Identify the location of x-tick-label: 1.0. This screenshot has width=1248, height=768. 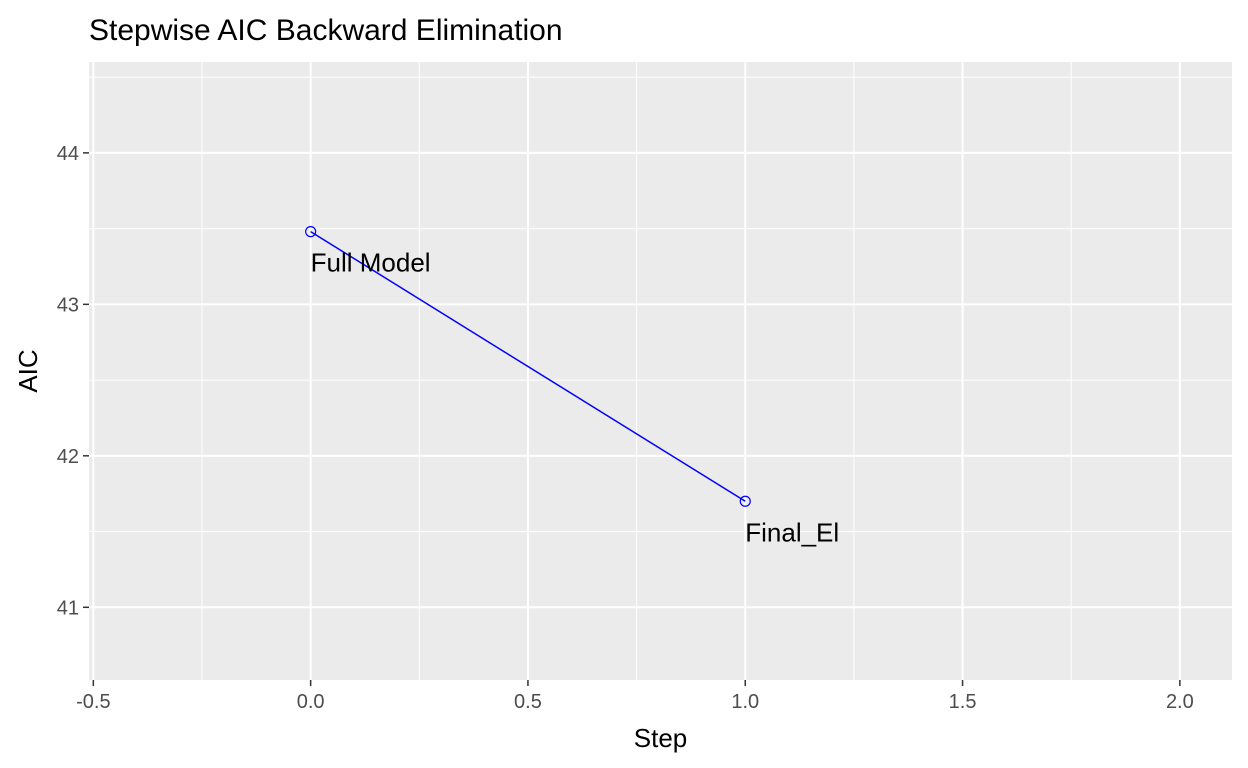
(745, 702).